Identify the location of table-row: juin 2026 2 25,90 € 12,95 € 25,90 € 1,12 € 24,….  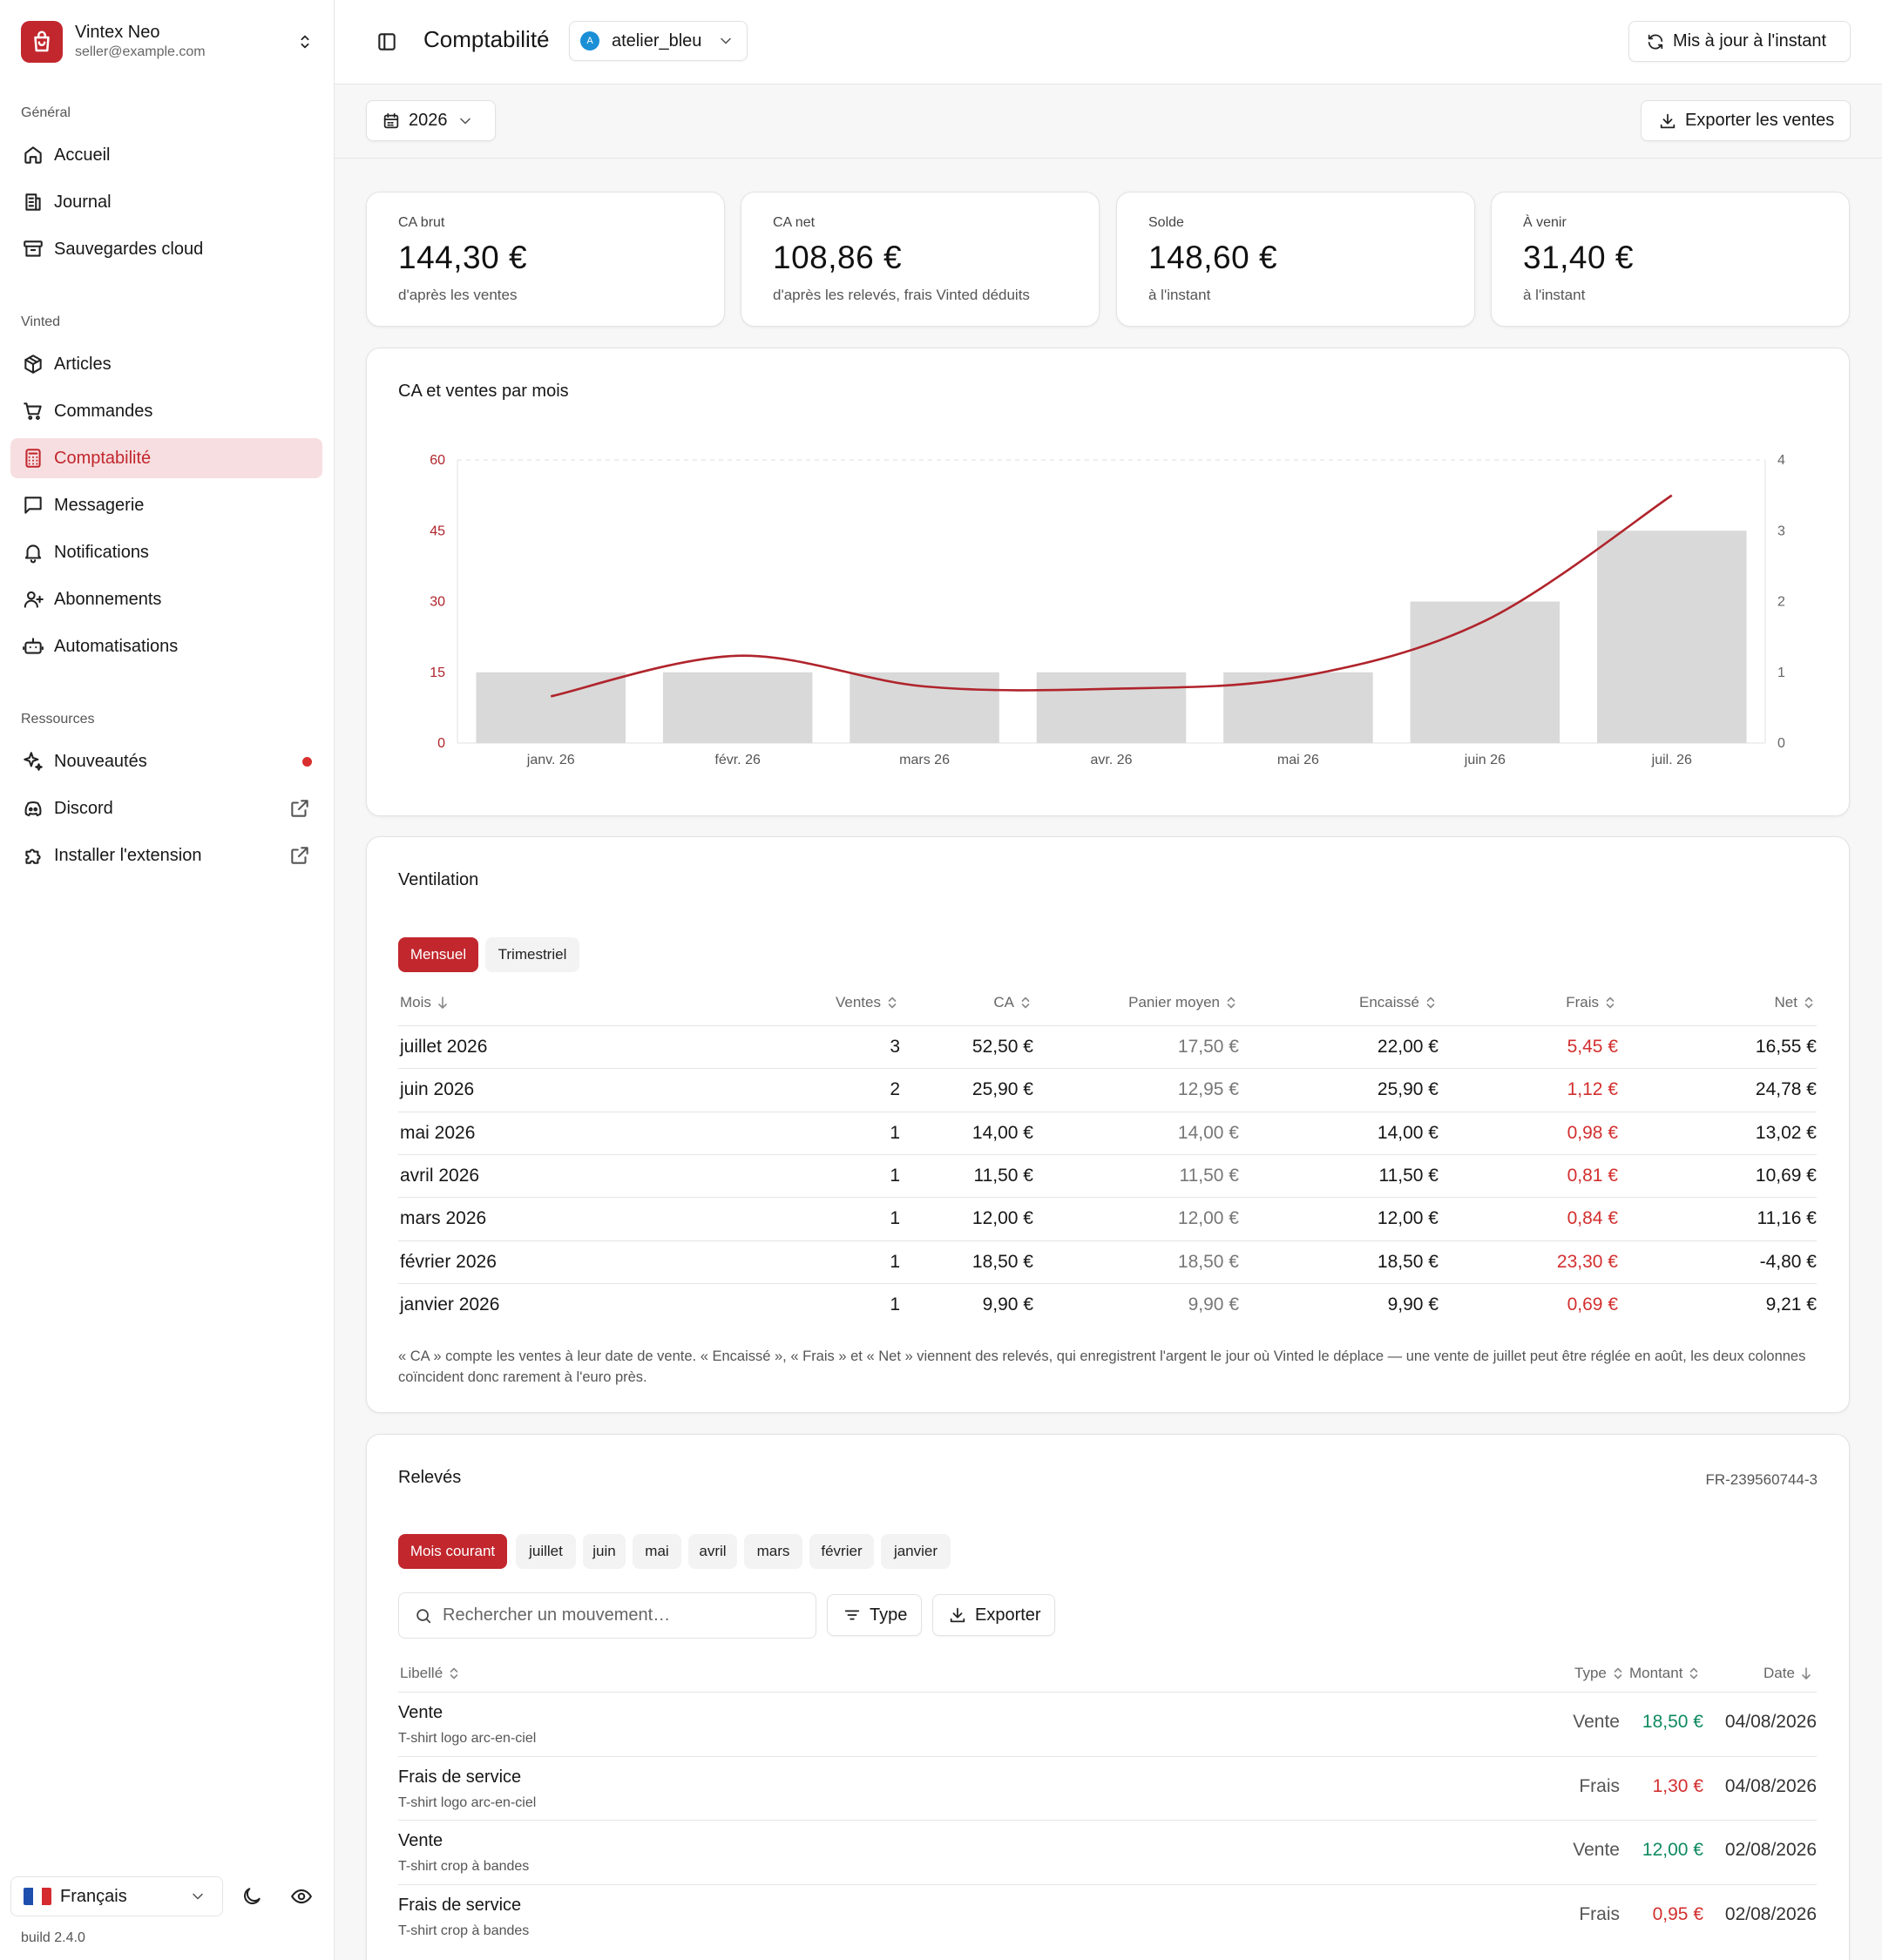
(1107, 1089).